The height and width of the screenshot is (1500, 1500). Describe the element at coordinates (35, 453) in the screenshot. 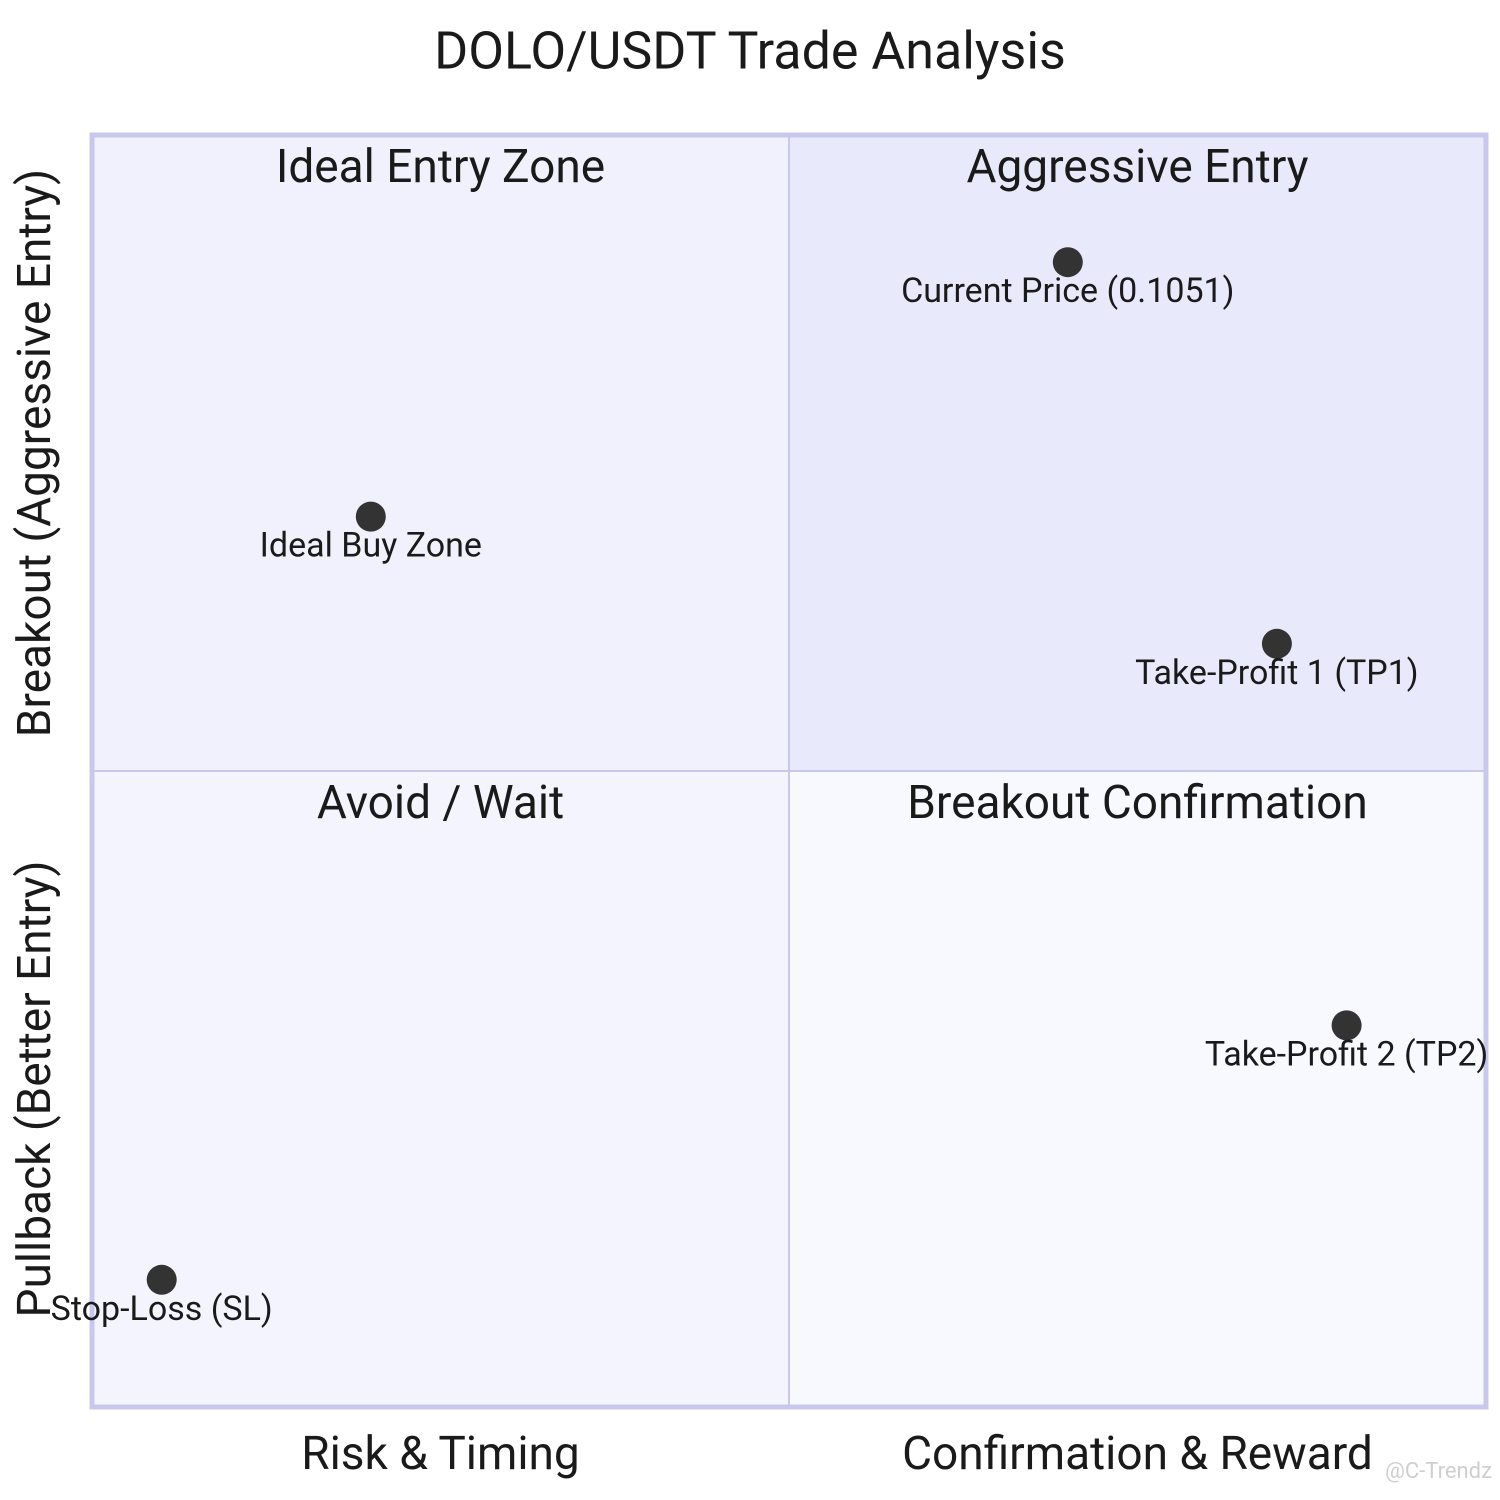

I see `y-axis-label: Breakout (Aggressive Entry)` at that location.